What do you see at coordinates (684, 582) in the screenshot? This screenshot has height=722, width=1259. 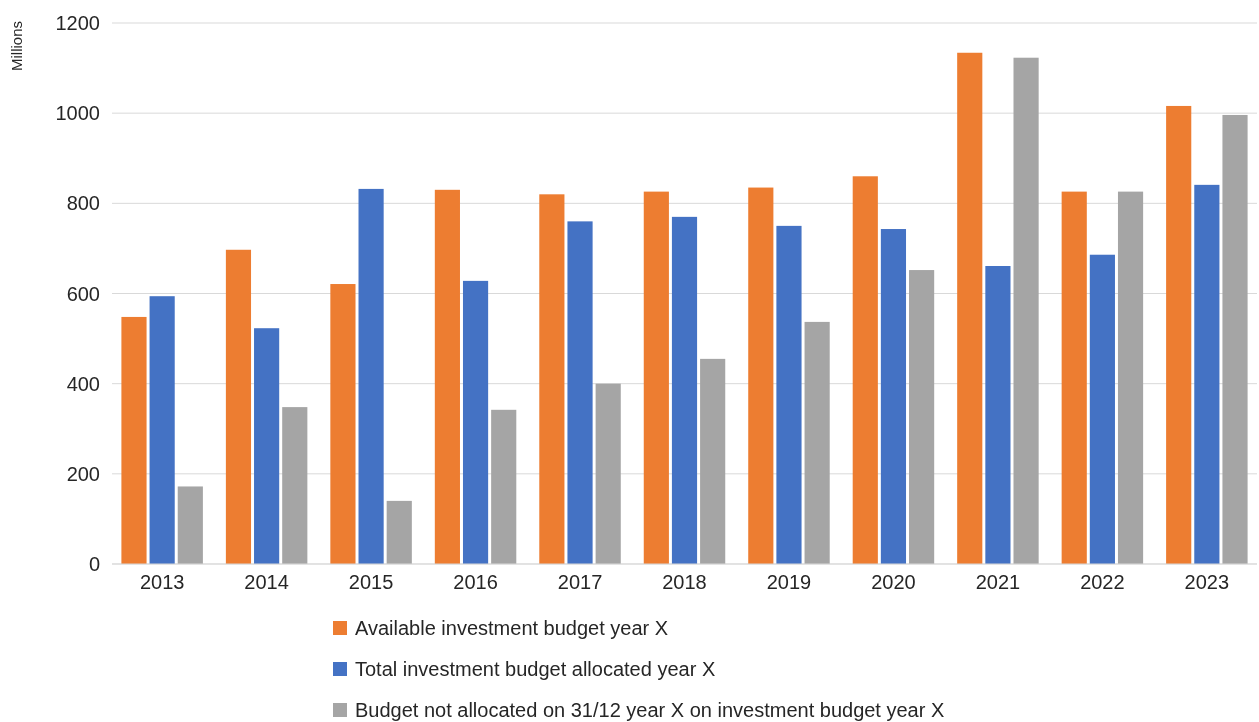 I see `x-tick-label: 2018` at bounding box center [684, 582].